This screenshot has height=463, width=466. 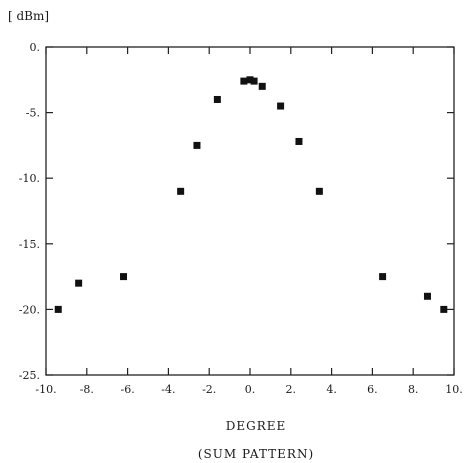 I want to click on x-tick-label: 2., so click(x=291, y=389).